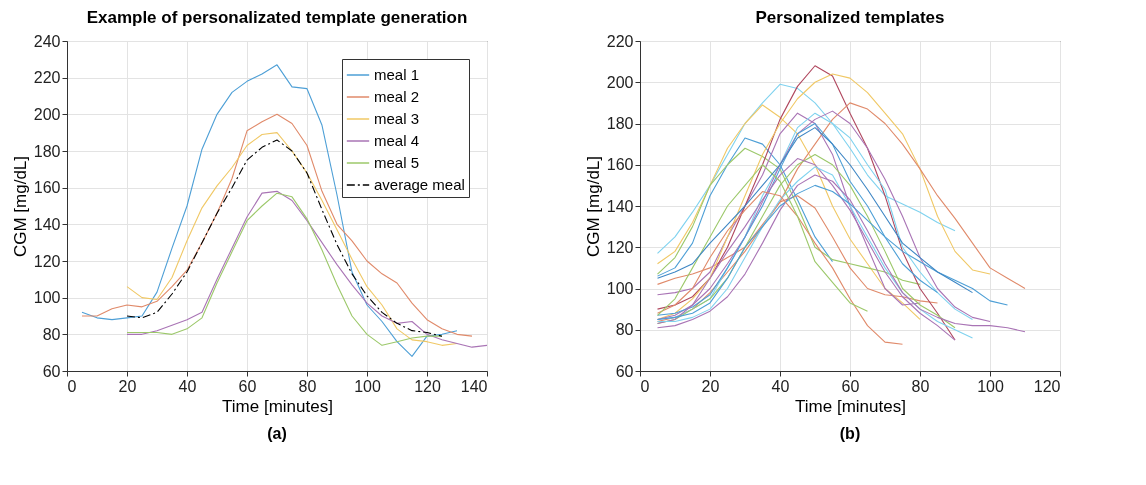  Describe the element at coordinates (47, 41) in the screenshot. I see `y-tick-label: 240` at that location.